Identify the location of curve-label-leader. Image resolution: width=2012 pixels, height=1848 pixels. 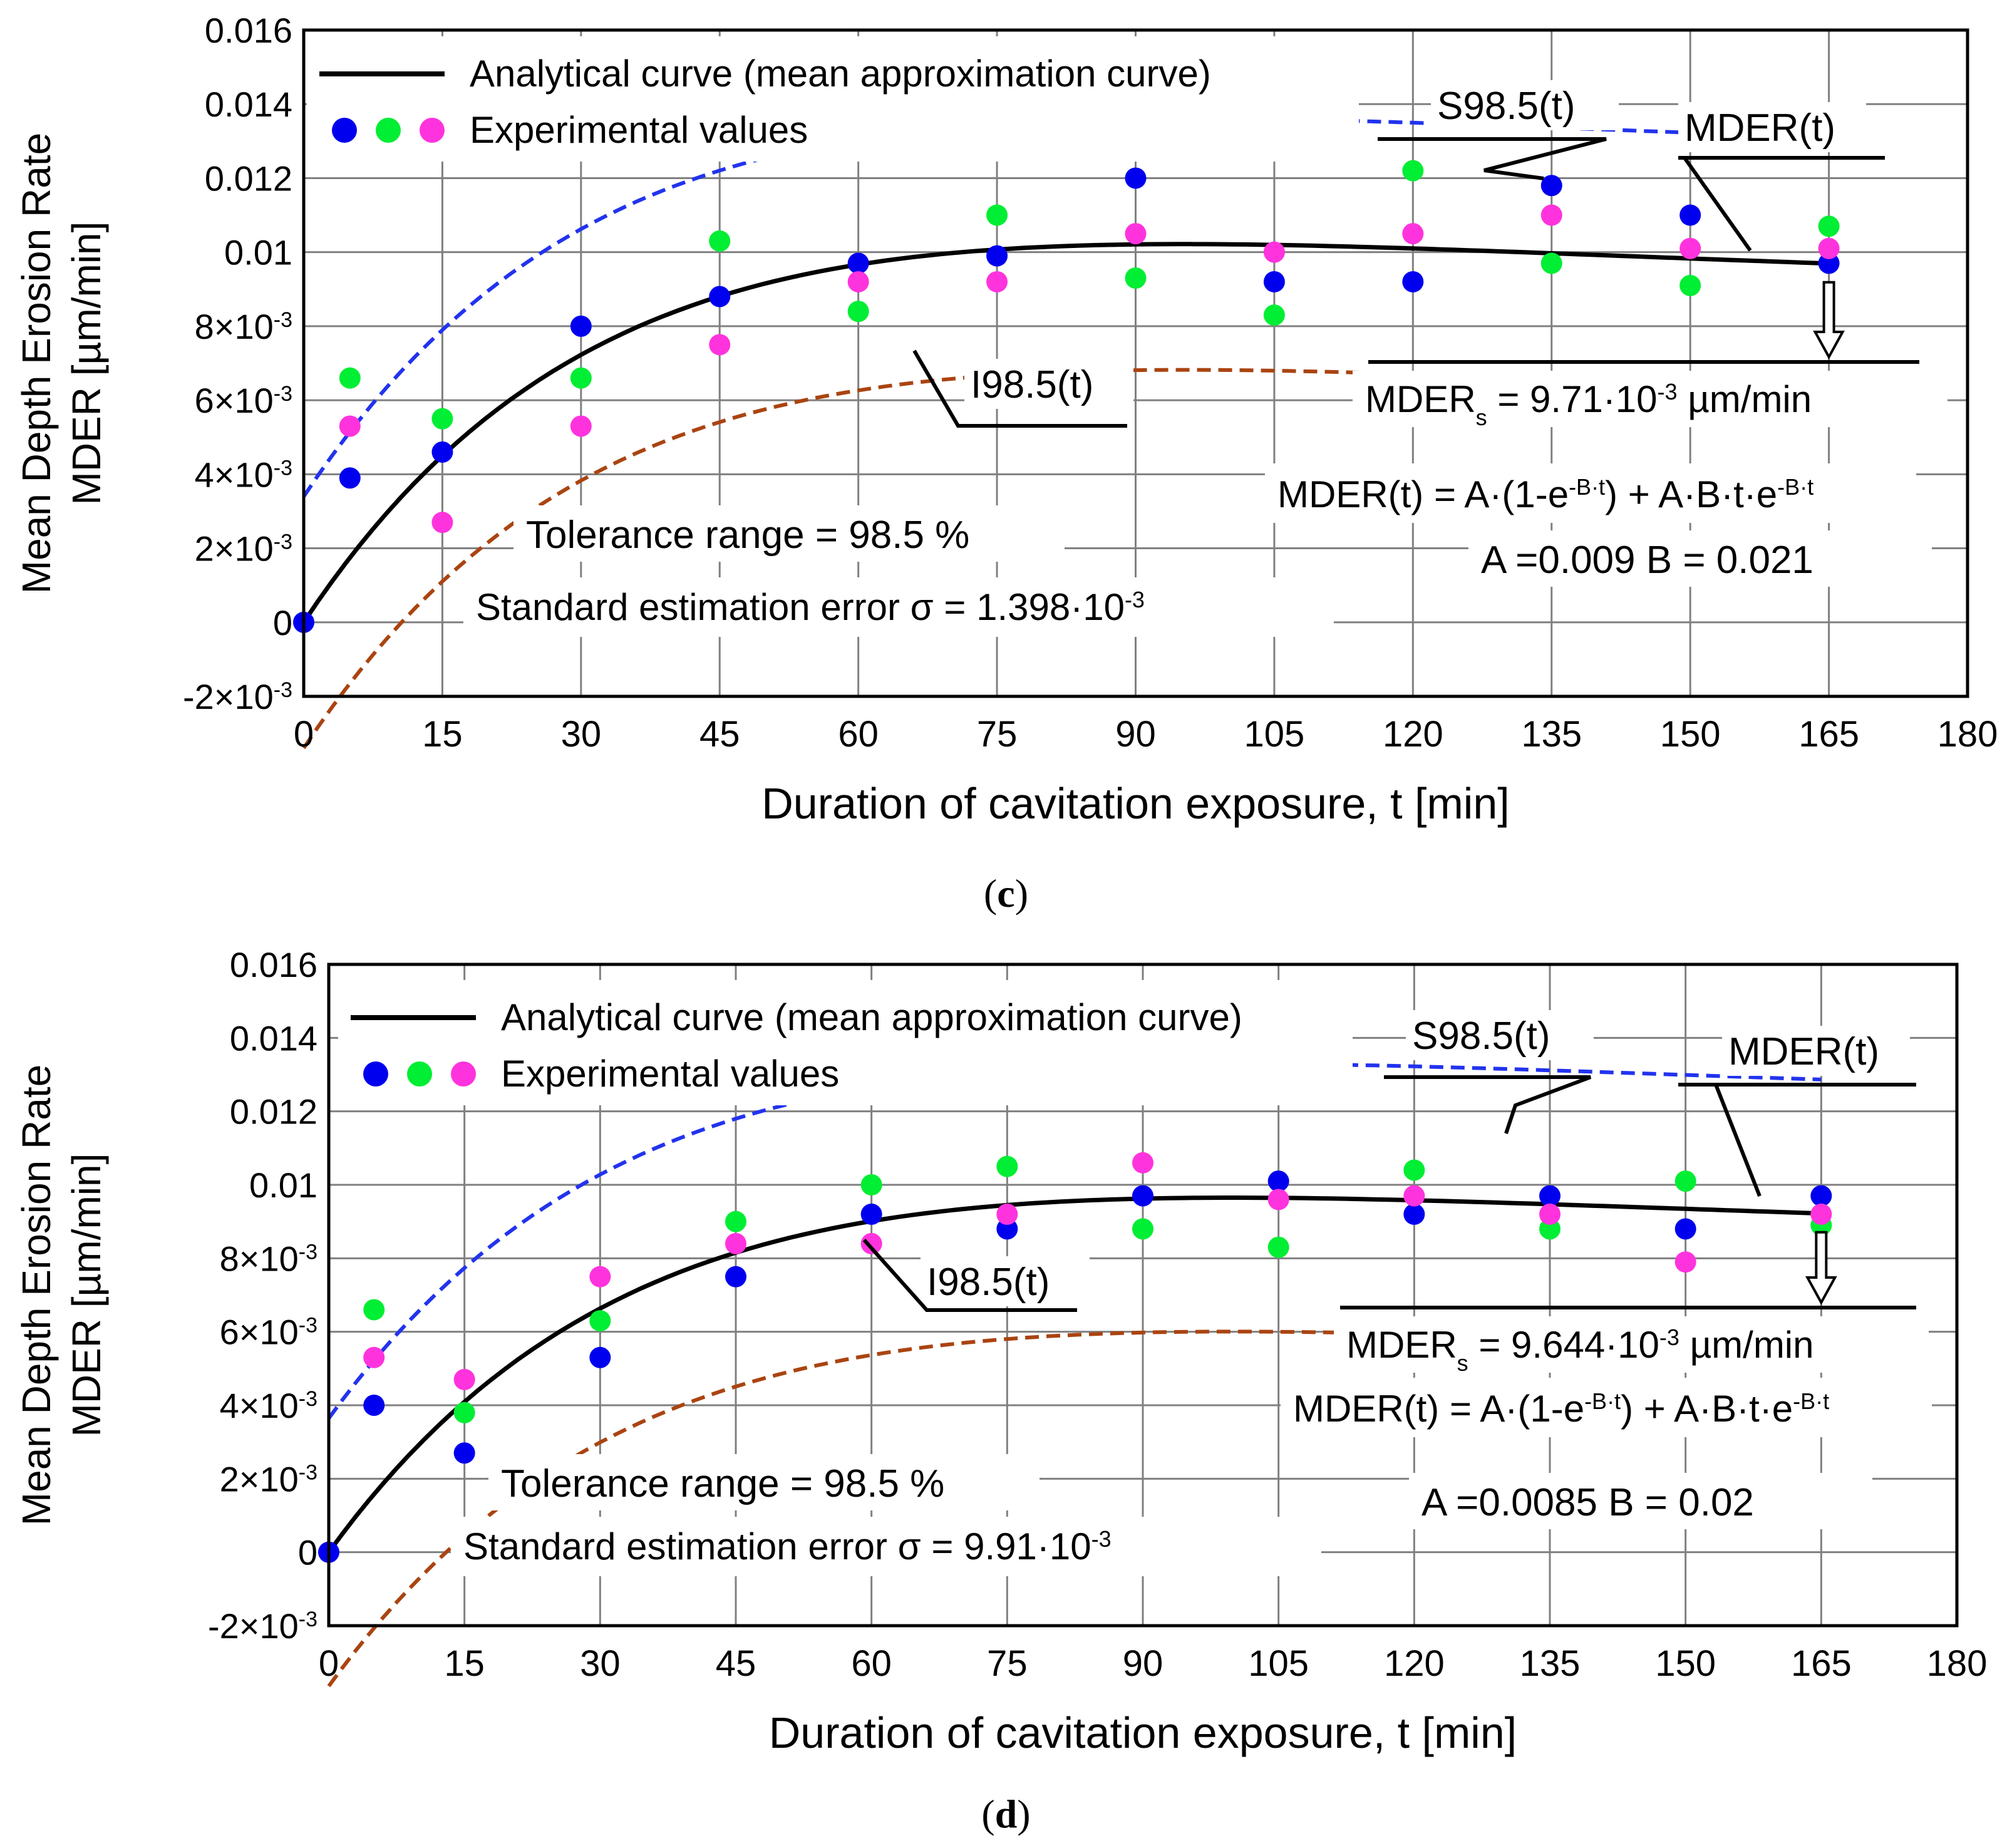
(1781, 204).